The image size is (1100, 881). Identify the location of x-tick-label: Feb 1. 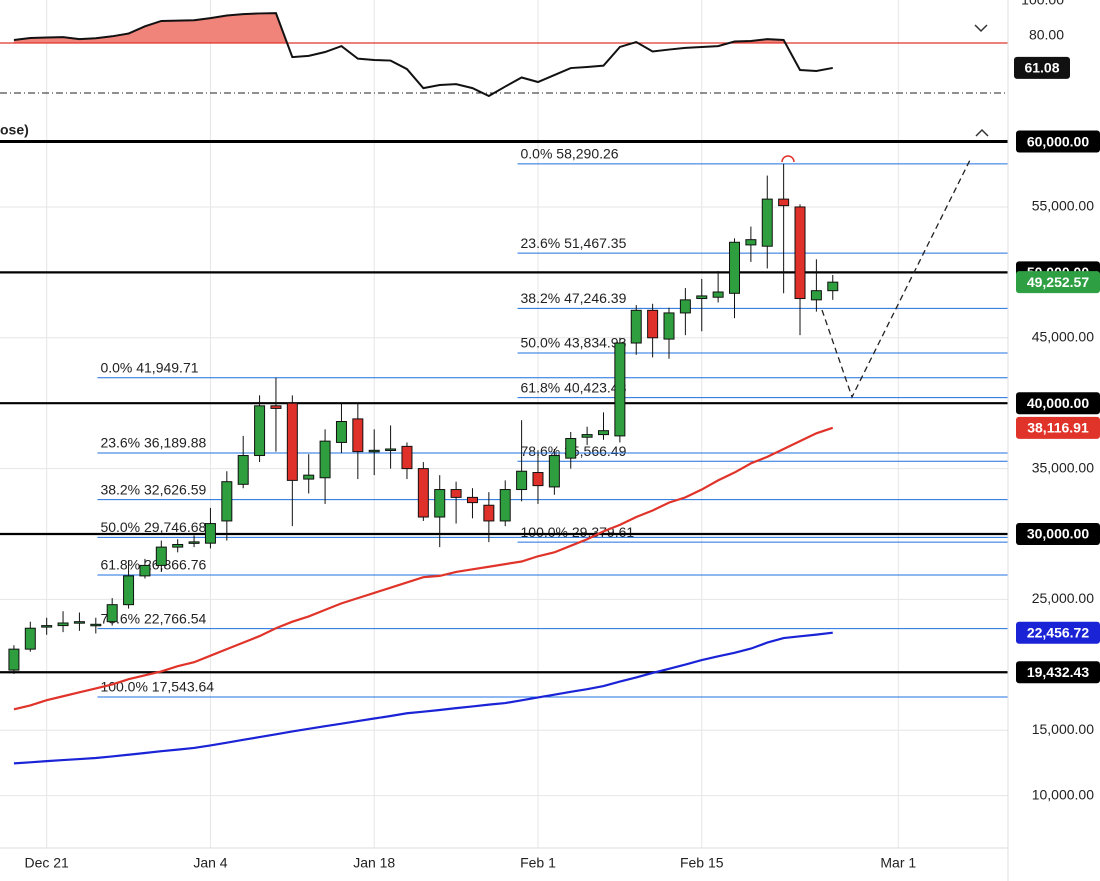
(538, 863).